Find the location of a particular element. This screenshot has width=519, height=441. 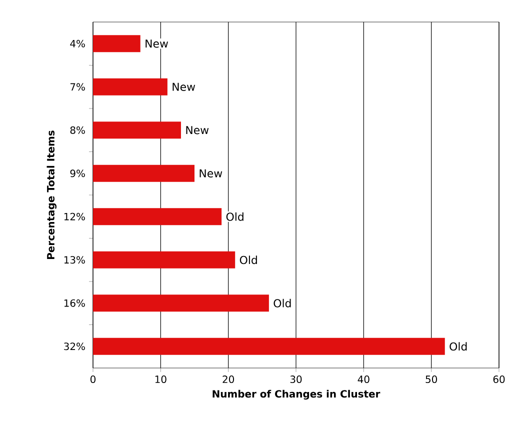

y-axis-title: Percentage Total Items is located at coordinates (51, 194).